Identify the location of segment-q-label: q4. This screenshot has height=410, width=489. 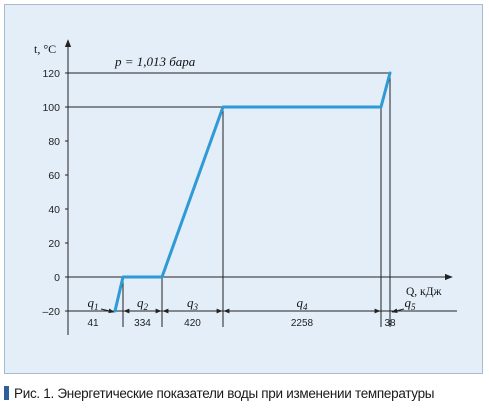
(303, 303).